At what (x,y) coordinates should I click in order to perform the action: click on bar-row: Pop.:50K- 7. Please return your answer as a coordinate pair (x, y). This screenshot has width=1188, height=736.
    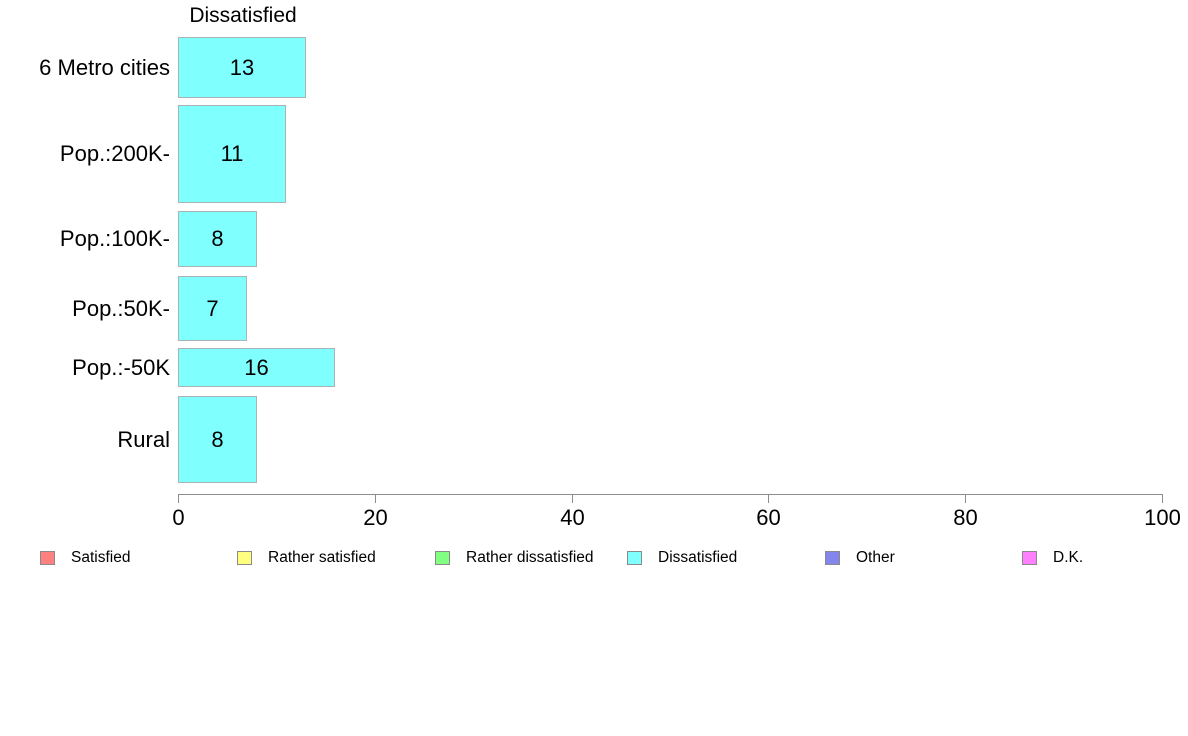
    Looking at the image, I should click on (594, 308).